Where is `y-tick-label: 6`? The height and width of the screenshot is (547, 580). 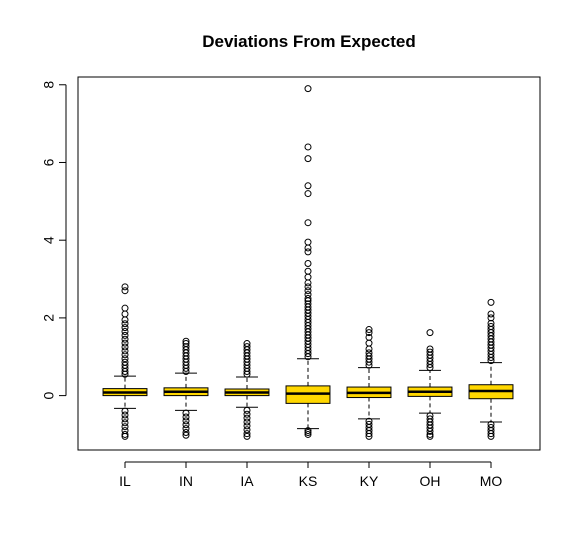
y-tick-label: 6 is located at coordinates (49, 162).